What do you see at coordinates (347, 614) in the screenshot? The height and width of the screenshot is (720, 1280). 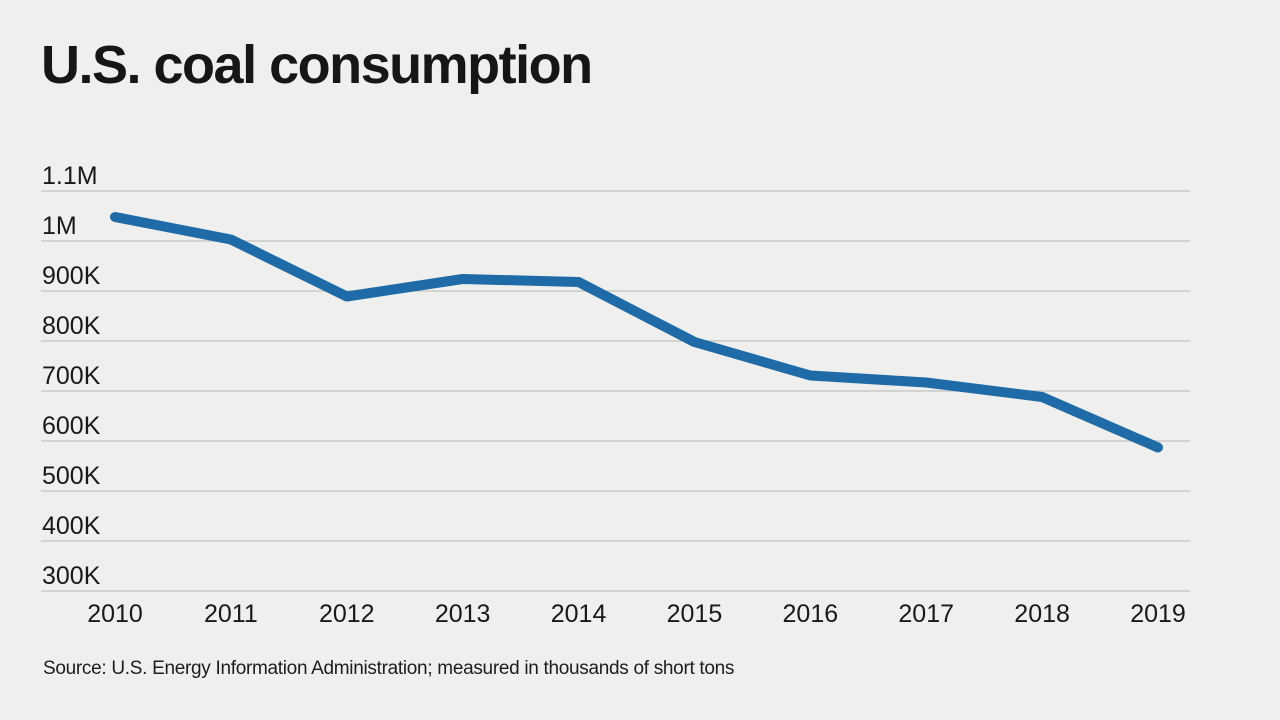 I see `x-axis-tick-label: 2012` at bounding box center [347, 614].